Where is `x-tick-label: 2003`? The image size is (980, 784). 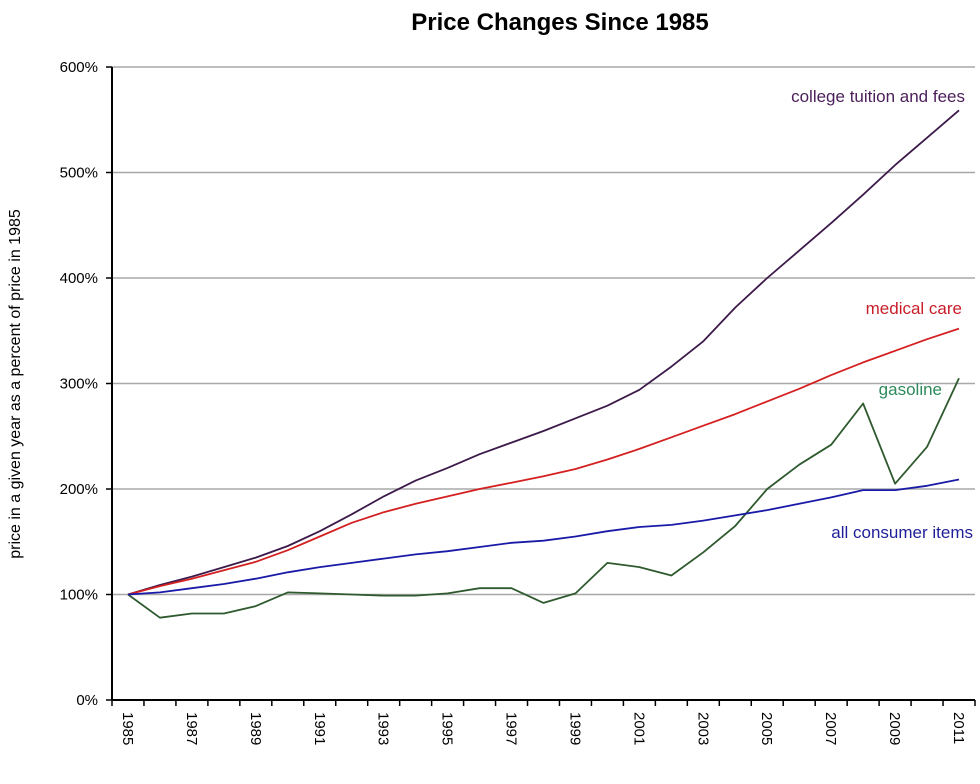 x-tick-label: 2003 is located at coordinates (702, 728).